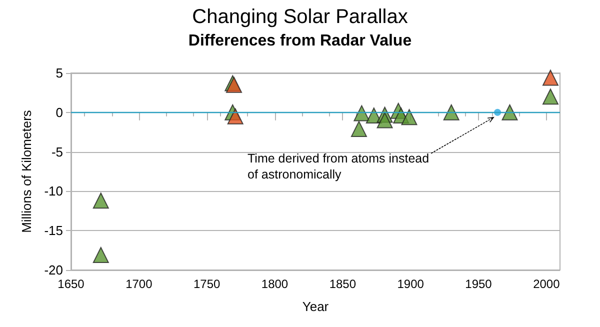  I want to click on x-axis-title: Year, so click(316, 306).